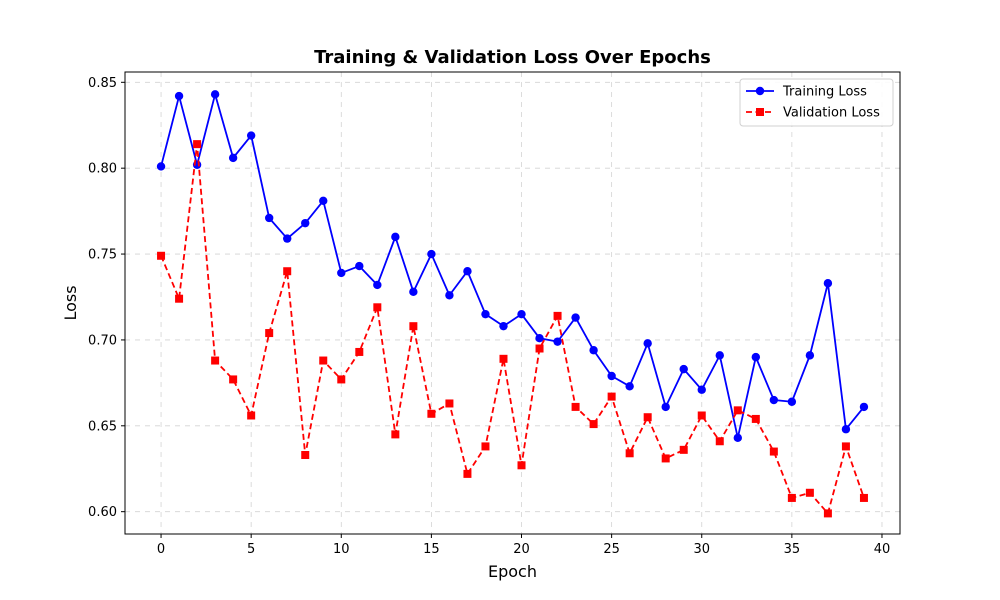 The width and height of the screenshot is (1000, 600). I want to click on x-tick-label: 30, so click(701, 549).